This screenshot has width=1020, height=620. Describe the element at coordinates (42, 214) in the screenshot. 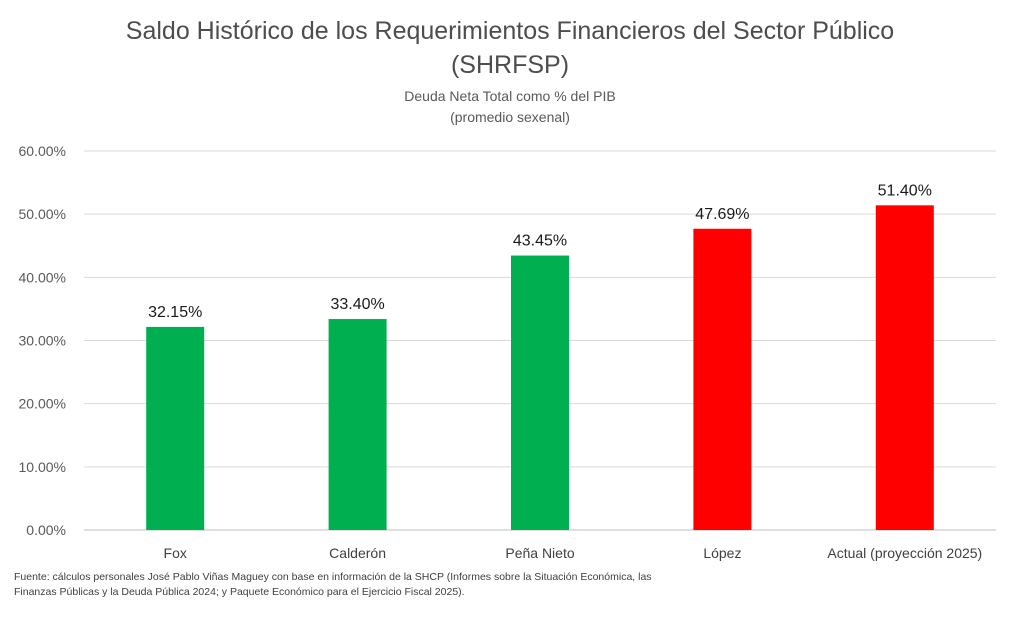

I see `y-tick-label: 50.00%` at that location.